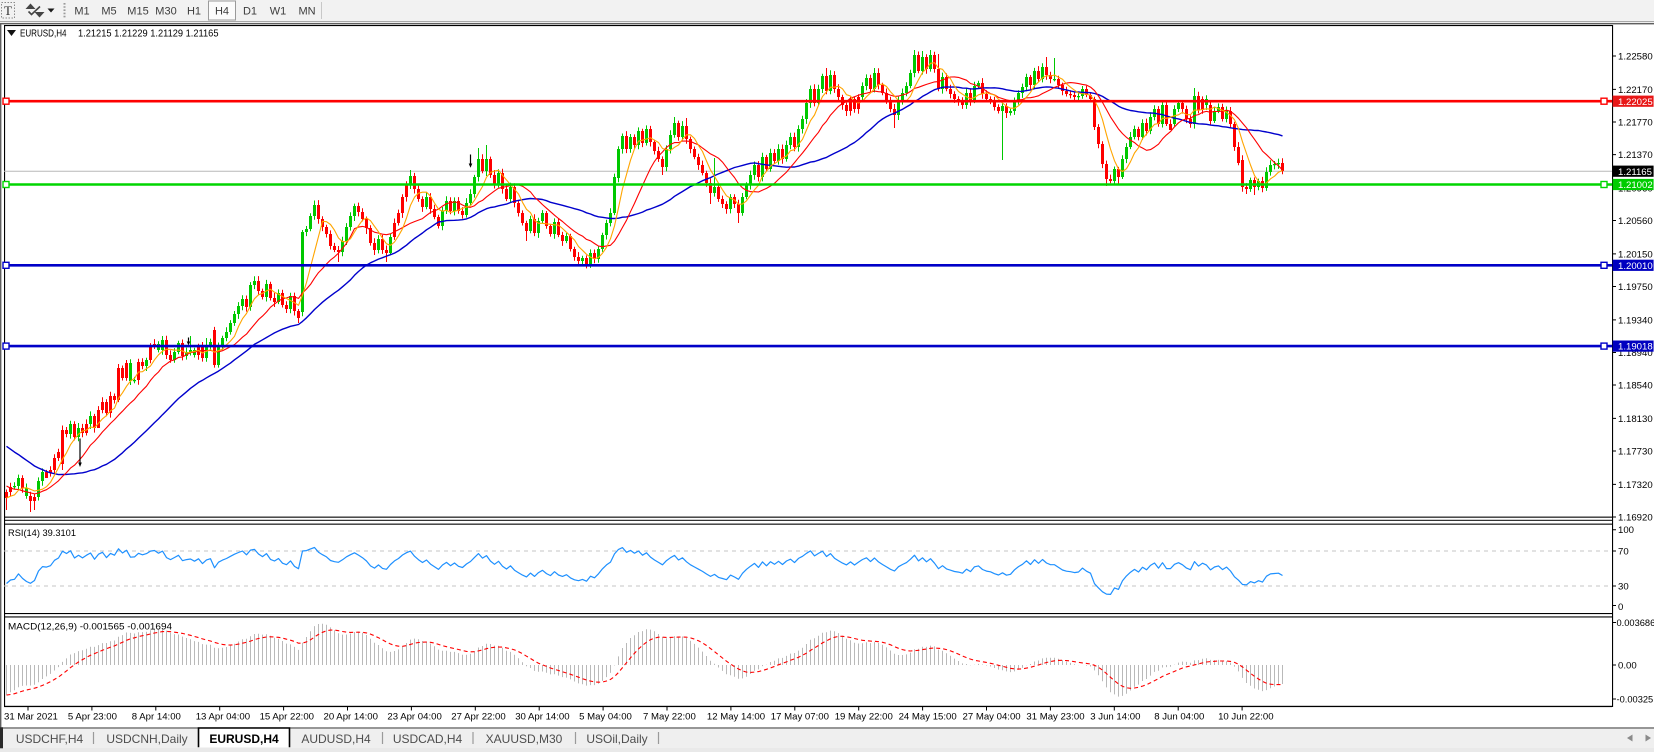  I want to click on svg-text: M15, so click(137, 12).